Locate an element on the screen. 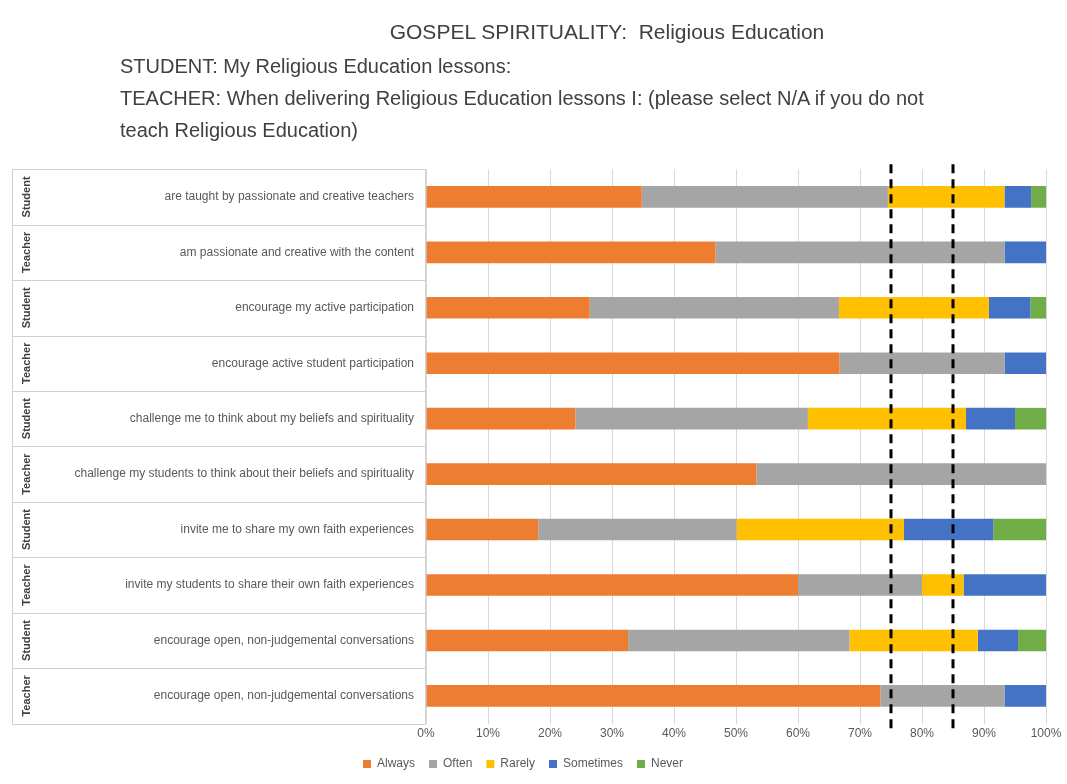 This screenshot has height=784, width=1067. legend-label: Often is located at coordinates (457, 763).